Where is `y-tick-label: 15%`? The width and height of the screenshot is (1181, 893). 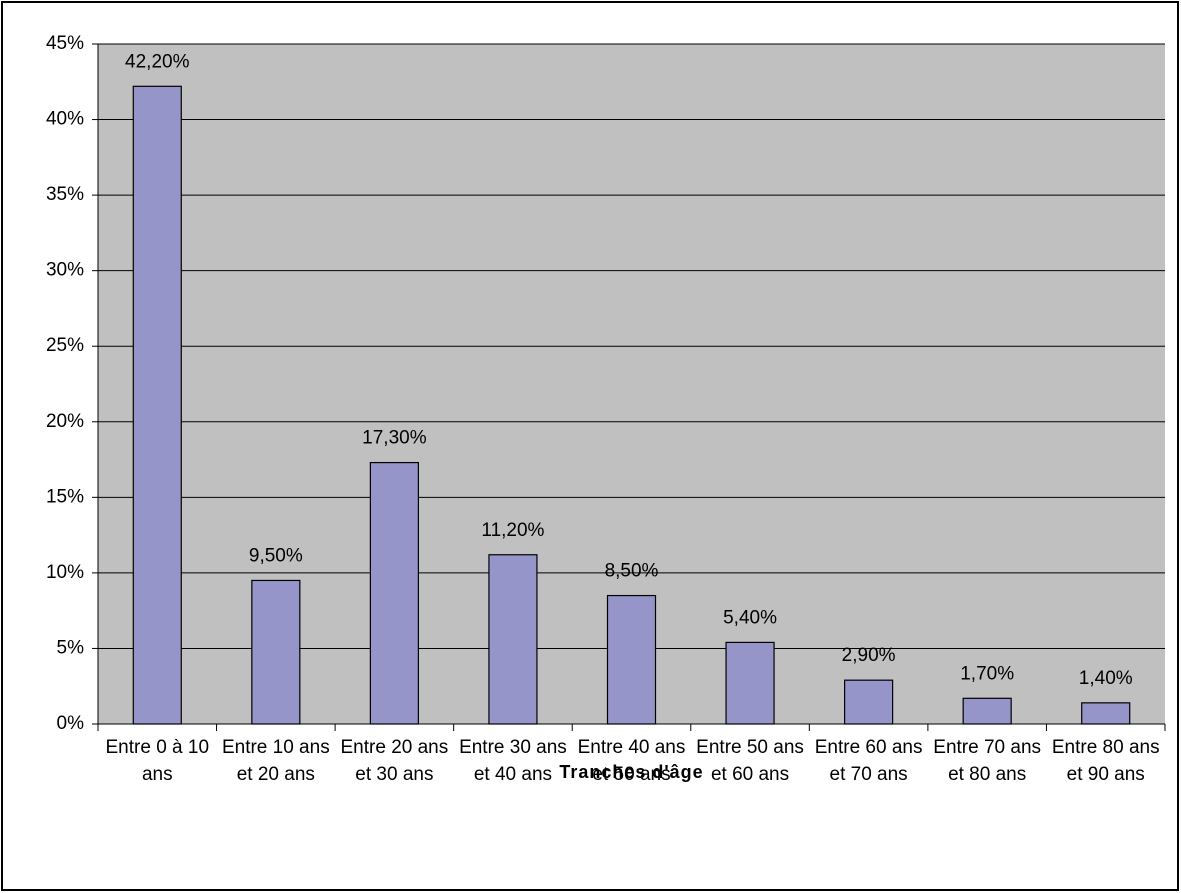
y-tick-label: 15% is located at coordinates (65, 496).